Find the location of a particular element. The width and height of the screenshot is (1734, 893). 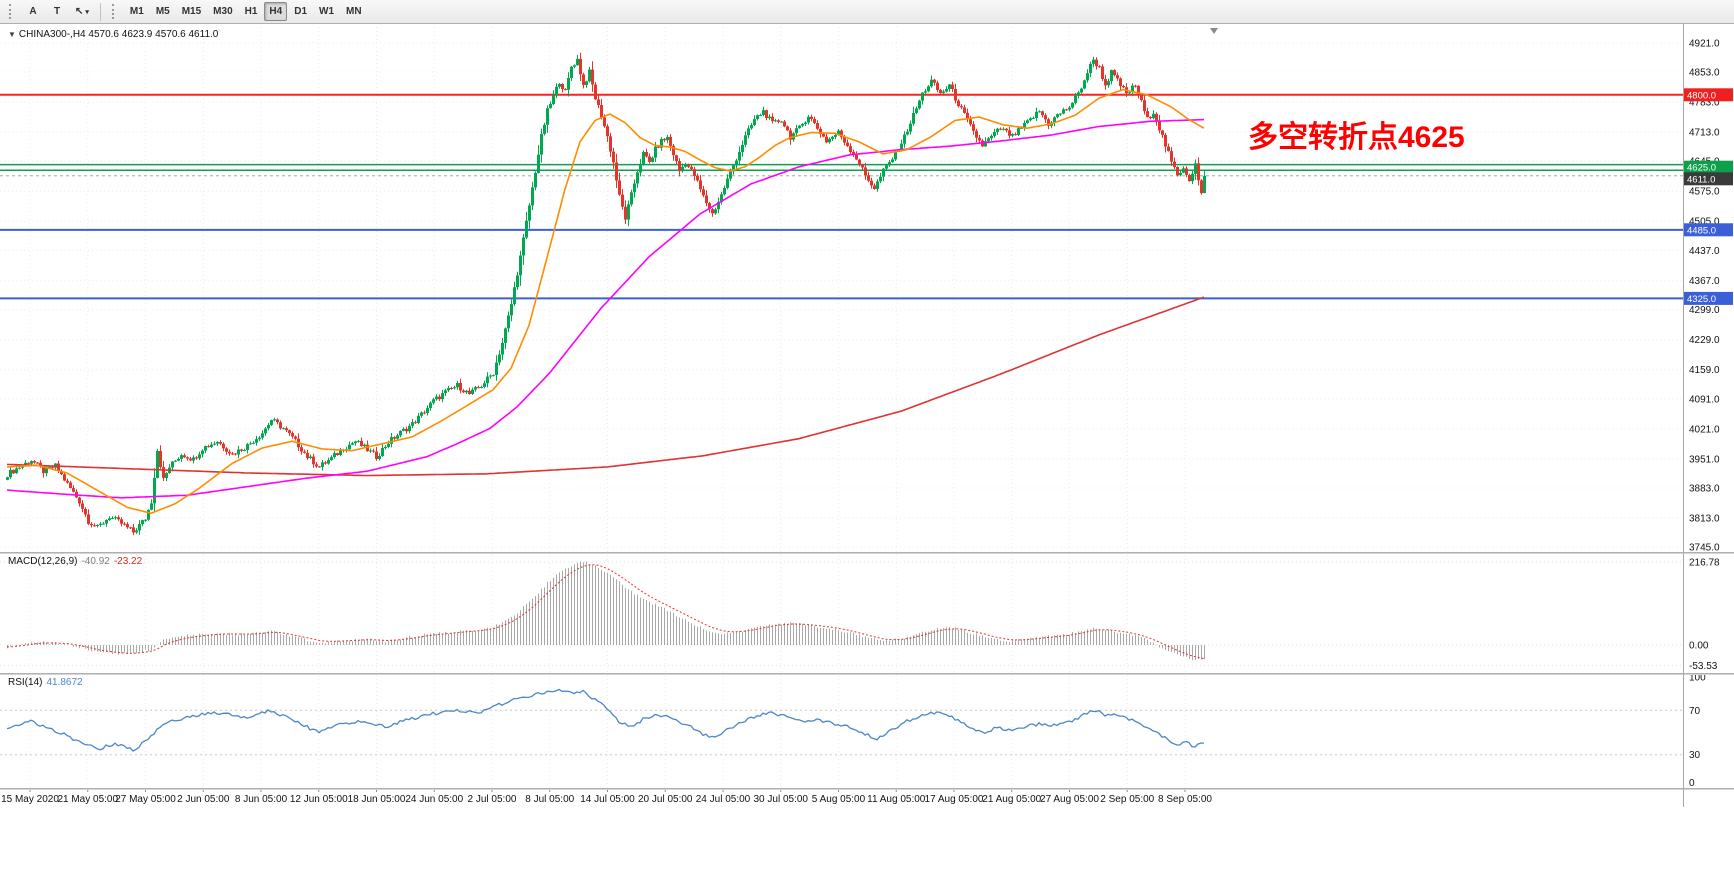

svg-text: 11 Aug 05:00 is located at coordinates (896, 799).